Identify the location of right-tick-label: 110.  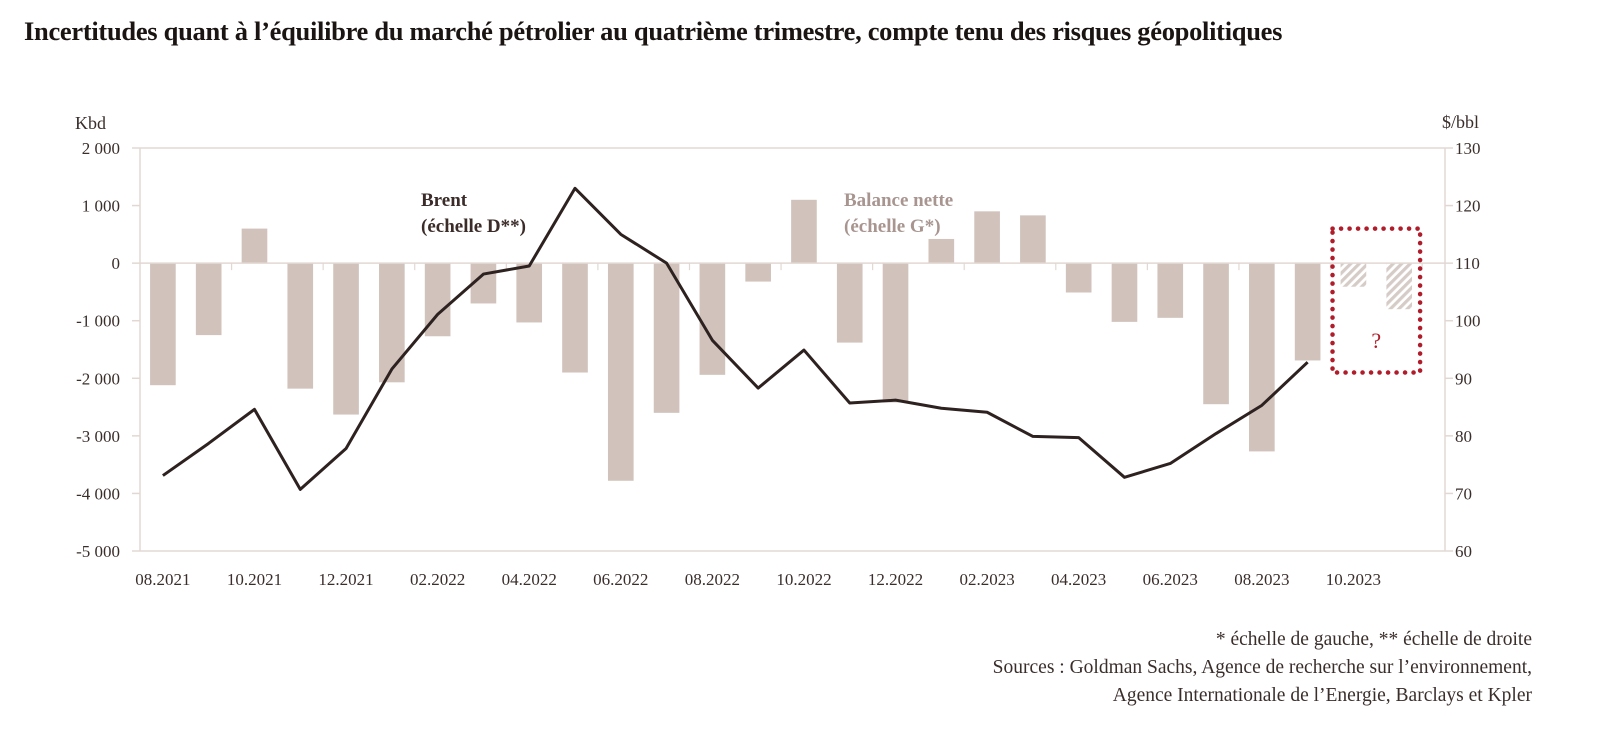
(1467, 263).